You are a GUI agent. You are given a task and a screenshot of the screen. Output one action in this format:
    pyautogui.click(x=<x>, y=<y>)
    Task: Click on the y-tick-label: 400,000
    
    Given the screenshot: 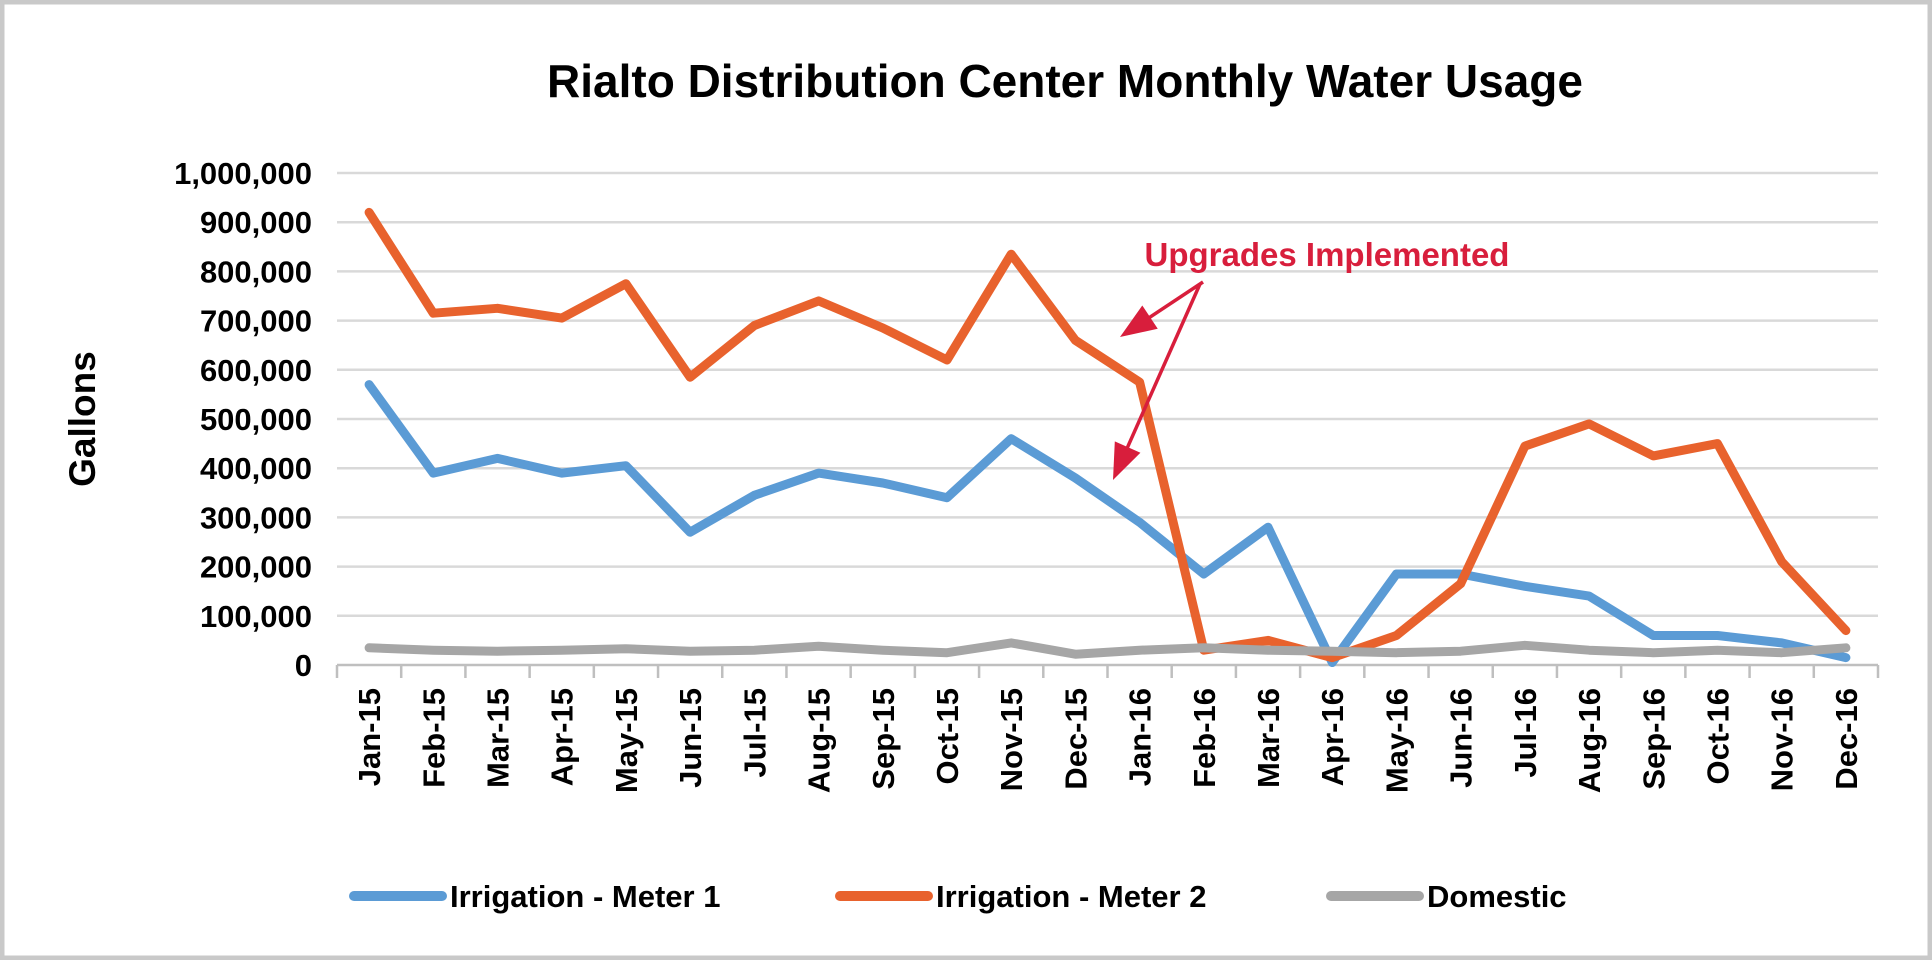 What is the action you would take?
    pyautogui.click(x=256, y=468)
    